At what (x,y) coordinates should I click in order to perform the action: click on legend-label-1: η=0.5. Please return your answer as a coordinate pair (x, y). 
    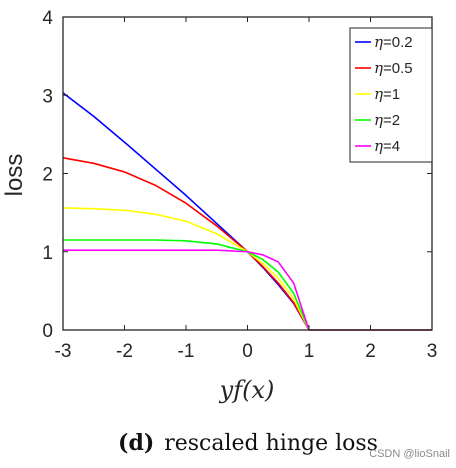
    Looking at the image, I should click on (393, 68).